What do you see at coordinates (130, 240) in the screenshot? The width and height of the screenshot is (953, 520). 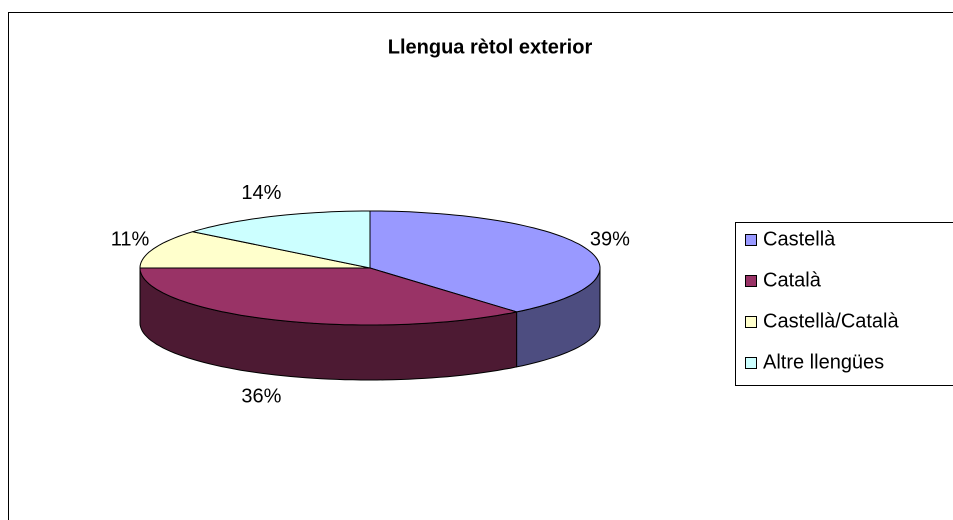 I see `data-label: 11%` at bounding box center [130, 240].